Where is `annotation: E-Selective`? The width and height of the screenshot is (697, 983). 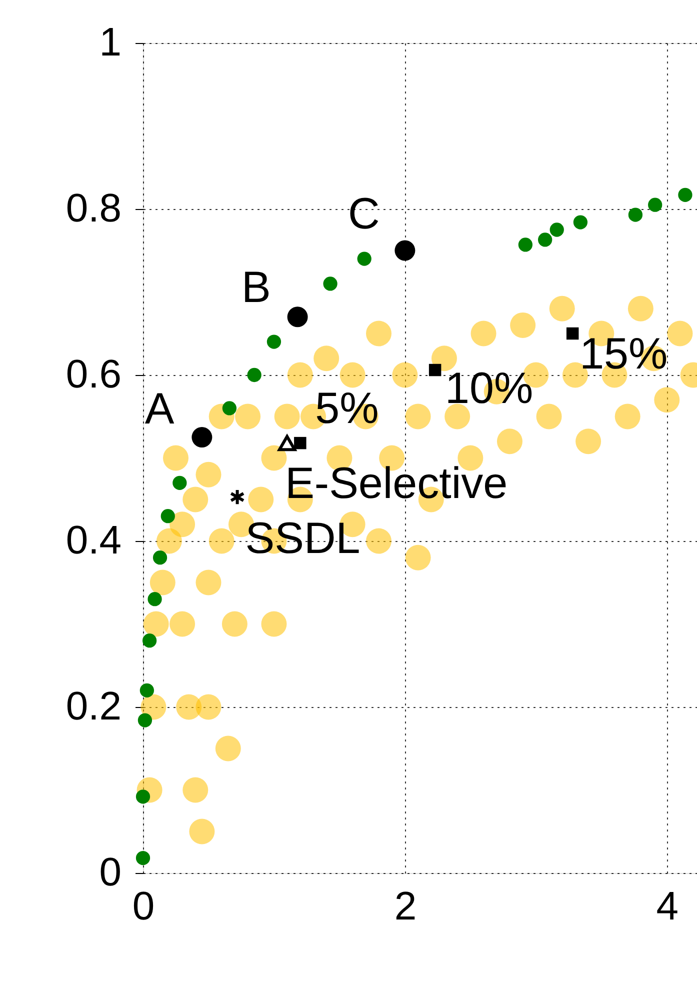
annotation: E-Selective is located at coordinates (396, 483).